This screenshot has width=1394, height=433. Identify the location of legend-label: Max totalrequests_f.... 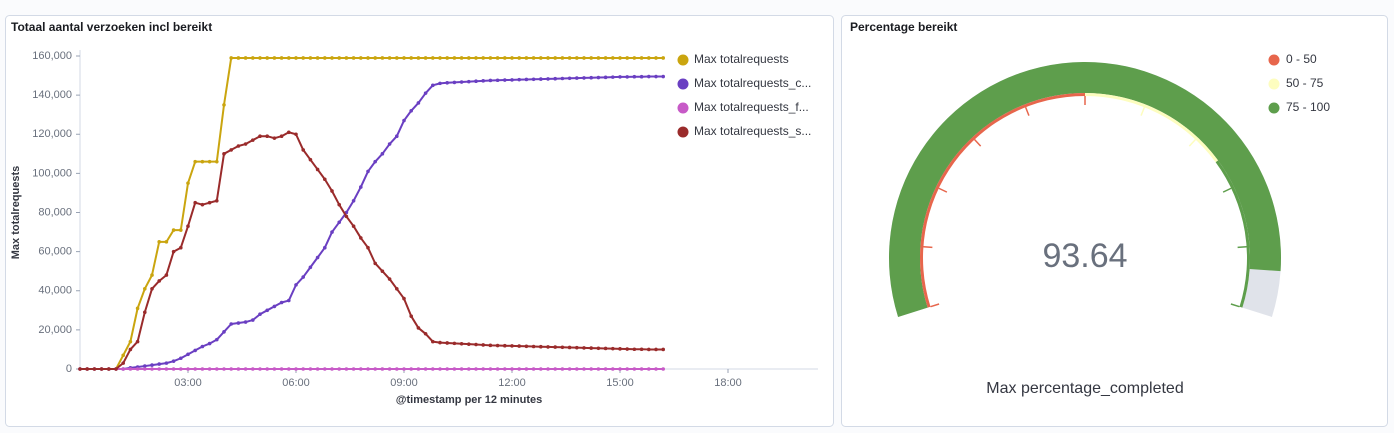
(751, 107).